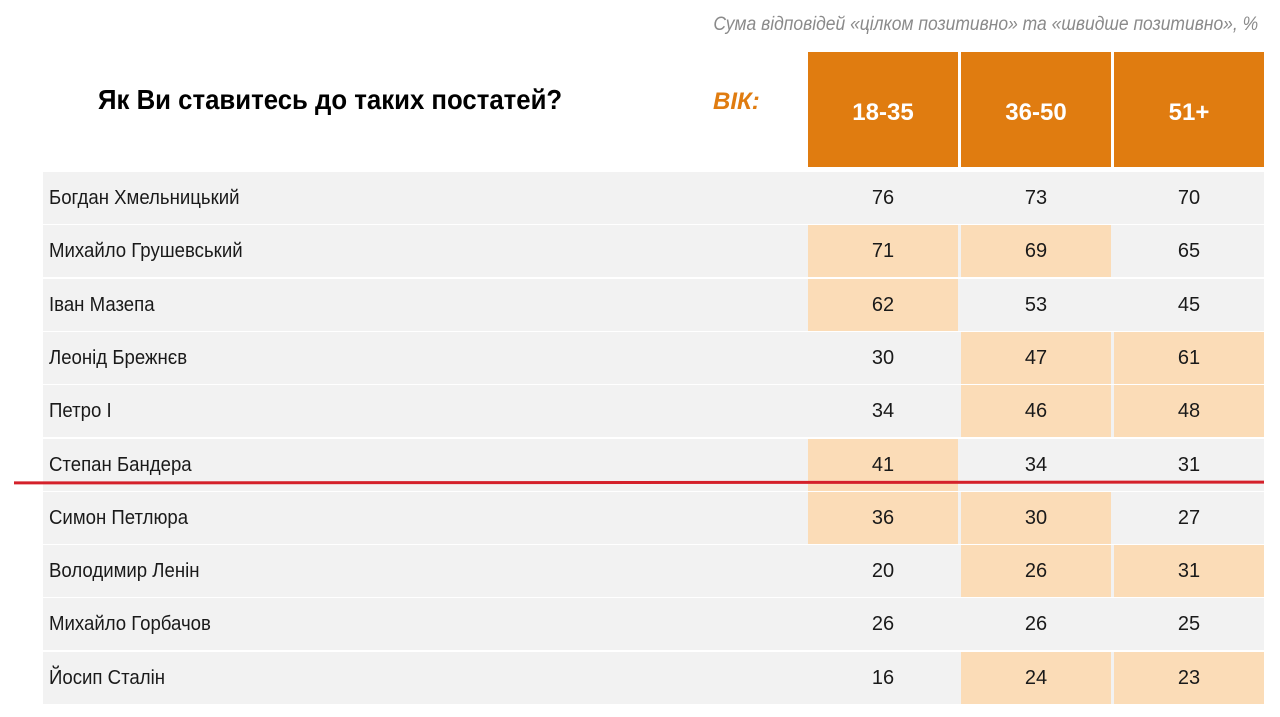 The height and width of the screenshot is (717, 1280). I want to click on row-label: Петро І, so click(80, 411).